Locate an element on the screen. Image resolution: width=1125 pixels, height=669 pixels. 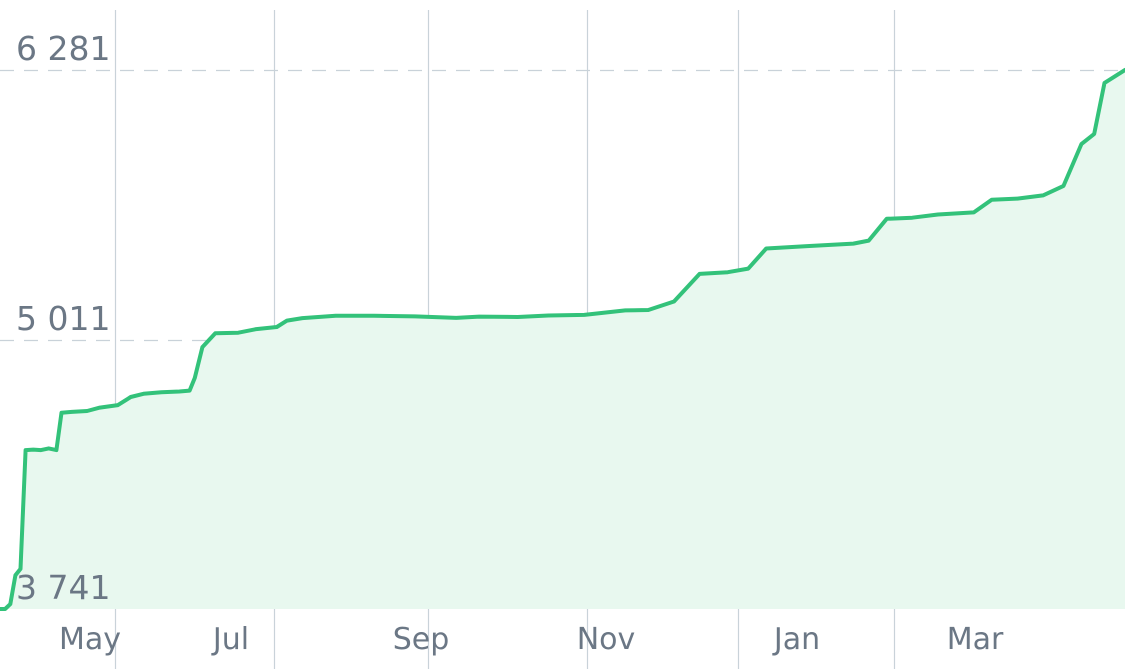
x-tick-label: May is located at coordinates (90, 639).